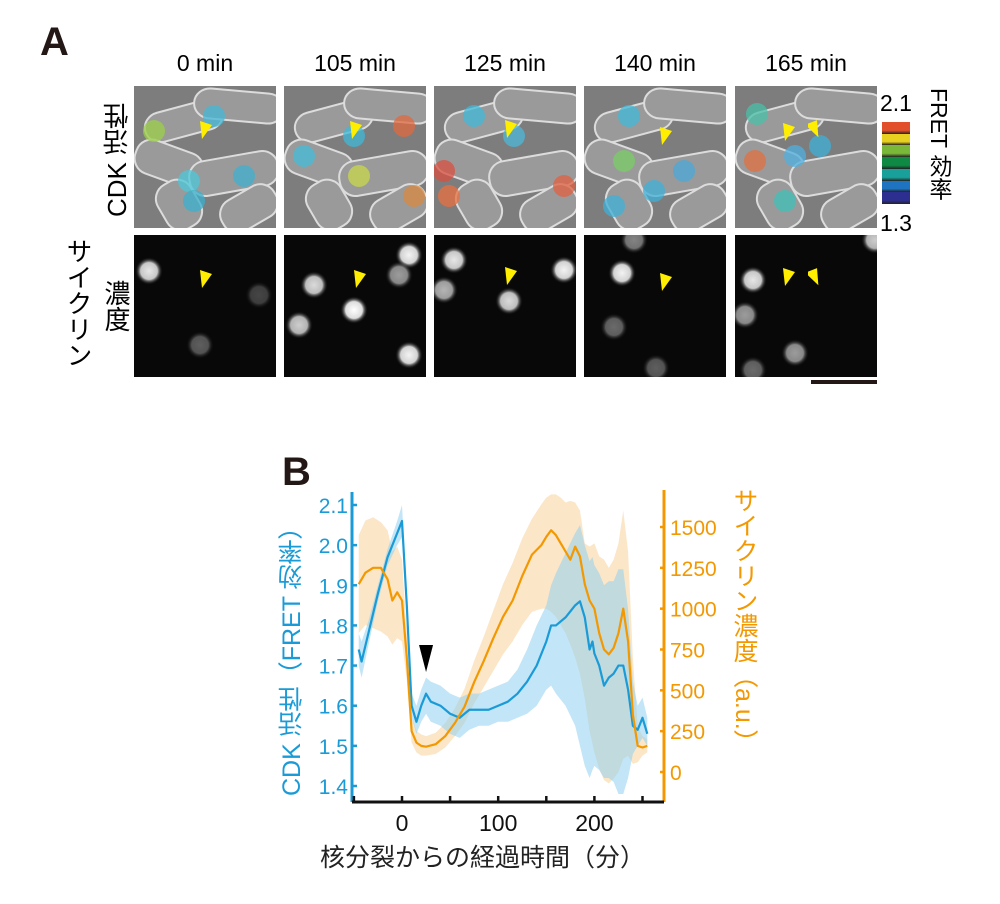 This screenshot has height=904, width=1000. I want to click on right-y-tick-label: 1000, so click(693, 610).